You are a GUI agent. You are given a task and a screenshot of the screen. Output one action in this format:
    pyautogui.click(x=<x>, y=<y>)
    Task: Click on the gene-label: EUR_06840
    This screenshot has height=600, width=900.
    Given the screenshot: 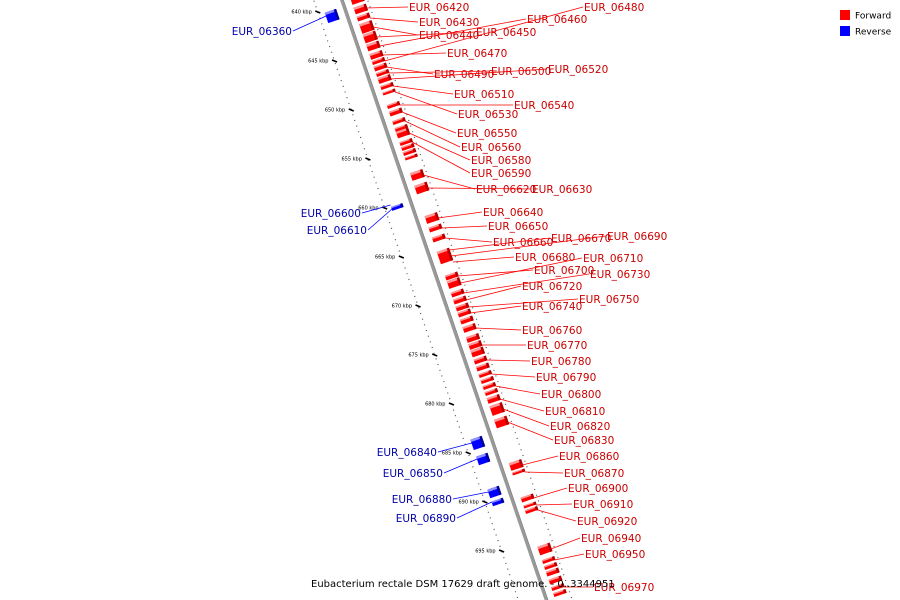 What is the action you would take?
    pyautogui.click(x=407, y=453)
    